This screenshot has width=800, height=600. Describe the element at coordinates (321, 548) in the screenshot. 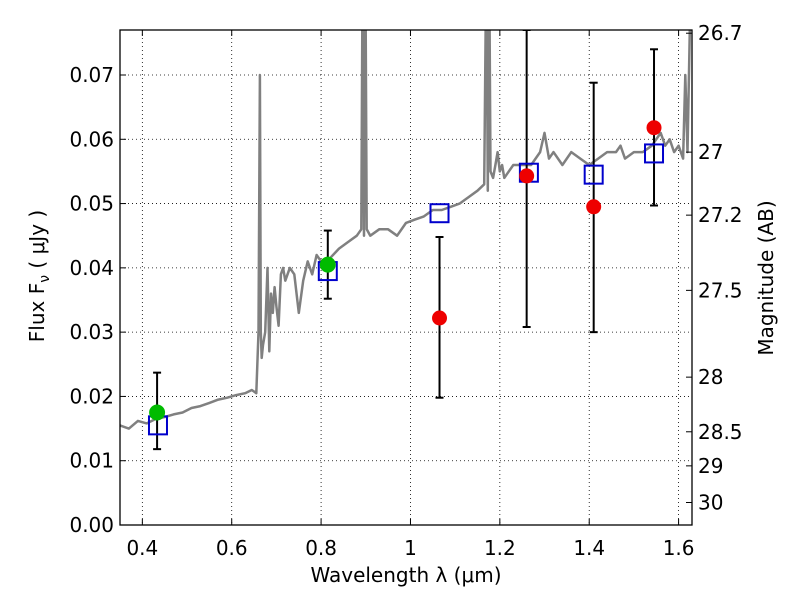

I see `x-tick-label: 0.8` at that location.